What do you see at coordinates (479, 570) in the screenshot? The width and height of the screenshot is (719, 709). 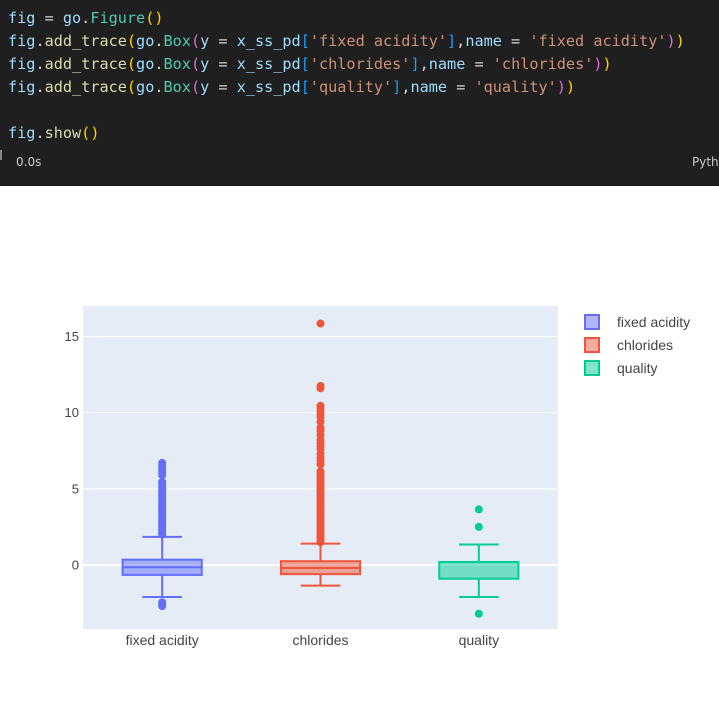 I see `box-iqr` at bounding box center [479, 570].